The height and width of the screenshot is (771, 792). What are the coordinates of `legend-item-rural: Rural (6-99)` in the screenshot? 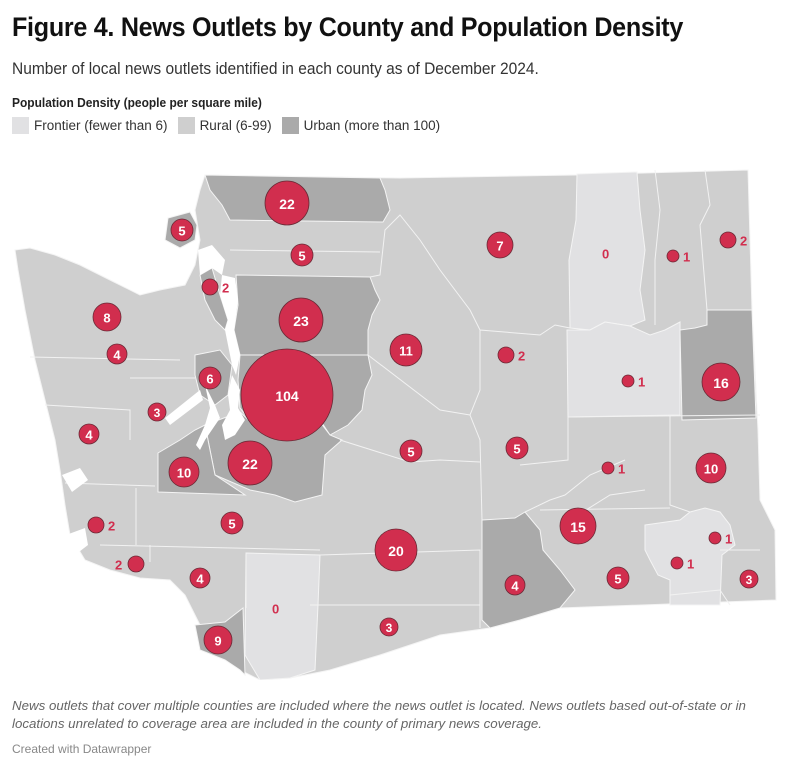 It's located at (224, 125).